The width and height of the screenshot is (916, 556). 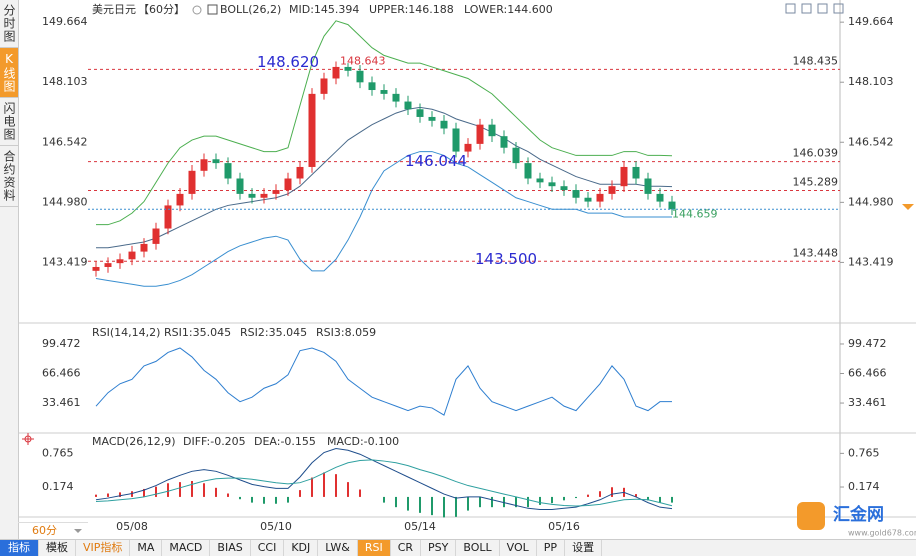 I want to click on indicator-tab: KDJ, so click(x=301, y=548).